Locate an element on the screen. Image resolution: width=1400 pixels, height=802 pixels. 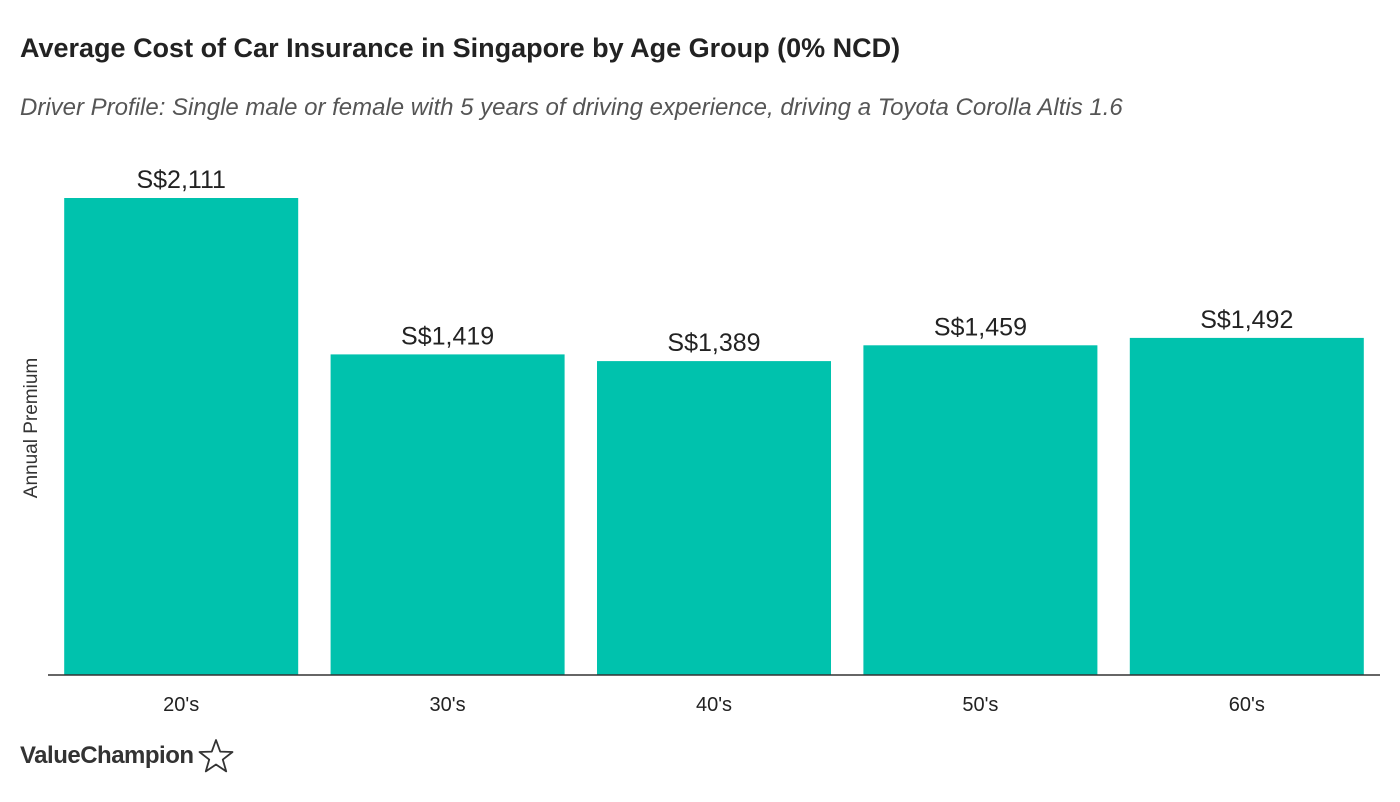
x-tick-label-4: 60's is located at coordinates (1247, 705).